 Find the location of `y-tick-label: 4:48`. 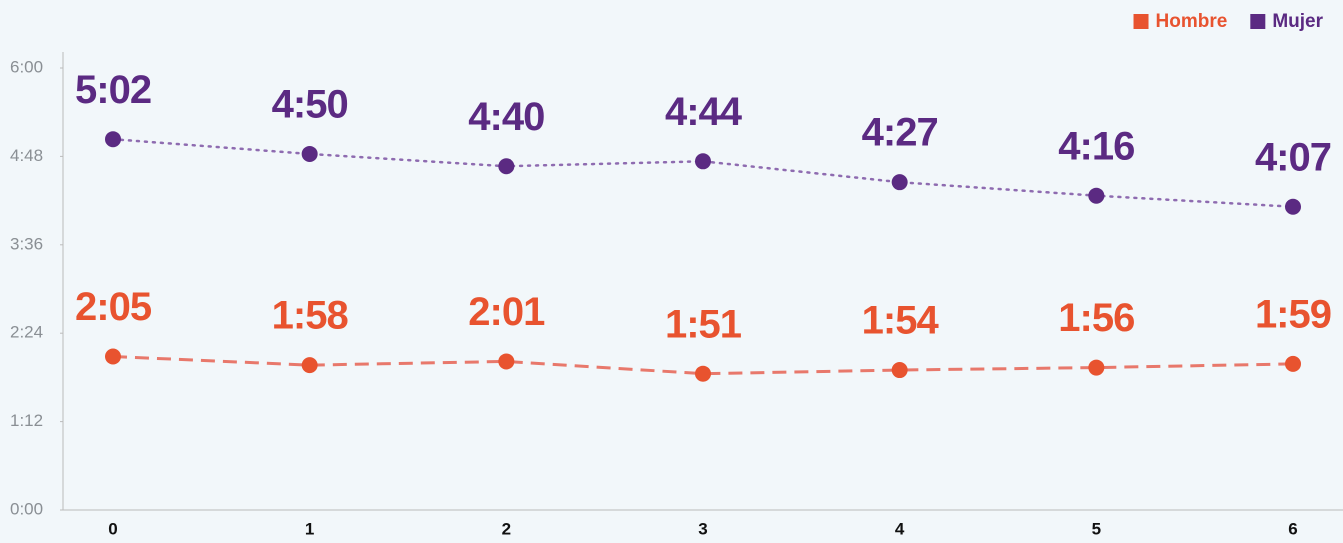

y-tick-label: 4:48 is located at coordinates (26, 155).